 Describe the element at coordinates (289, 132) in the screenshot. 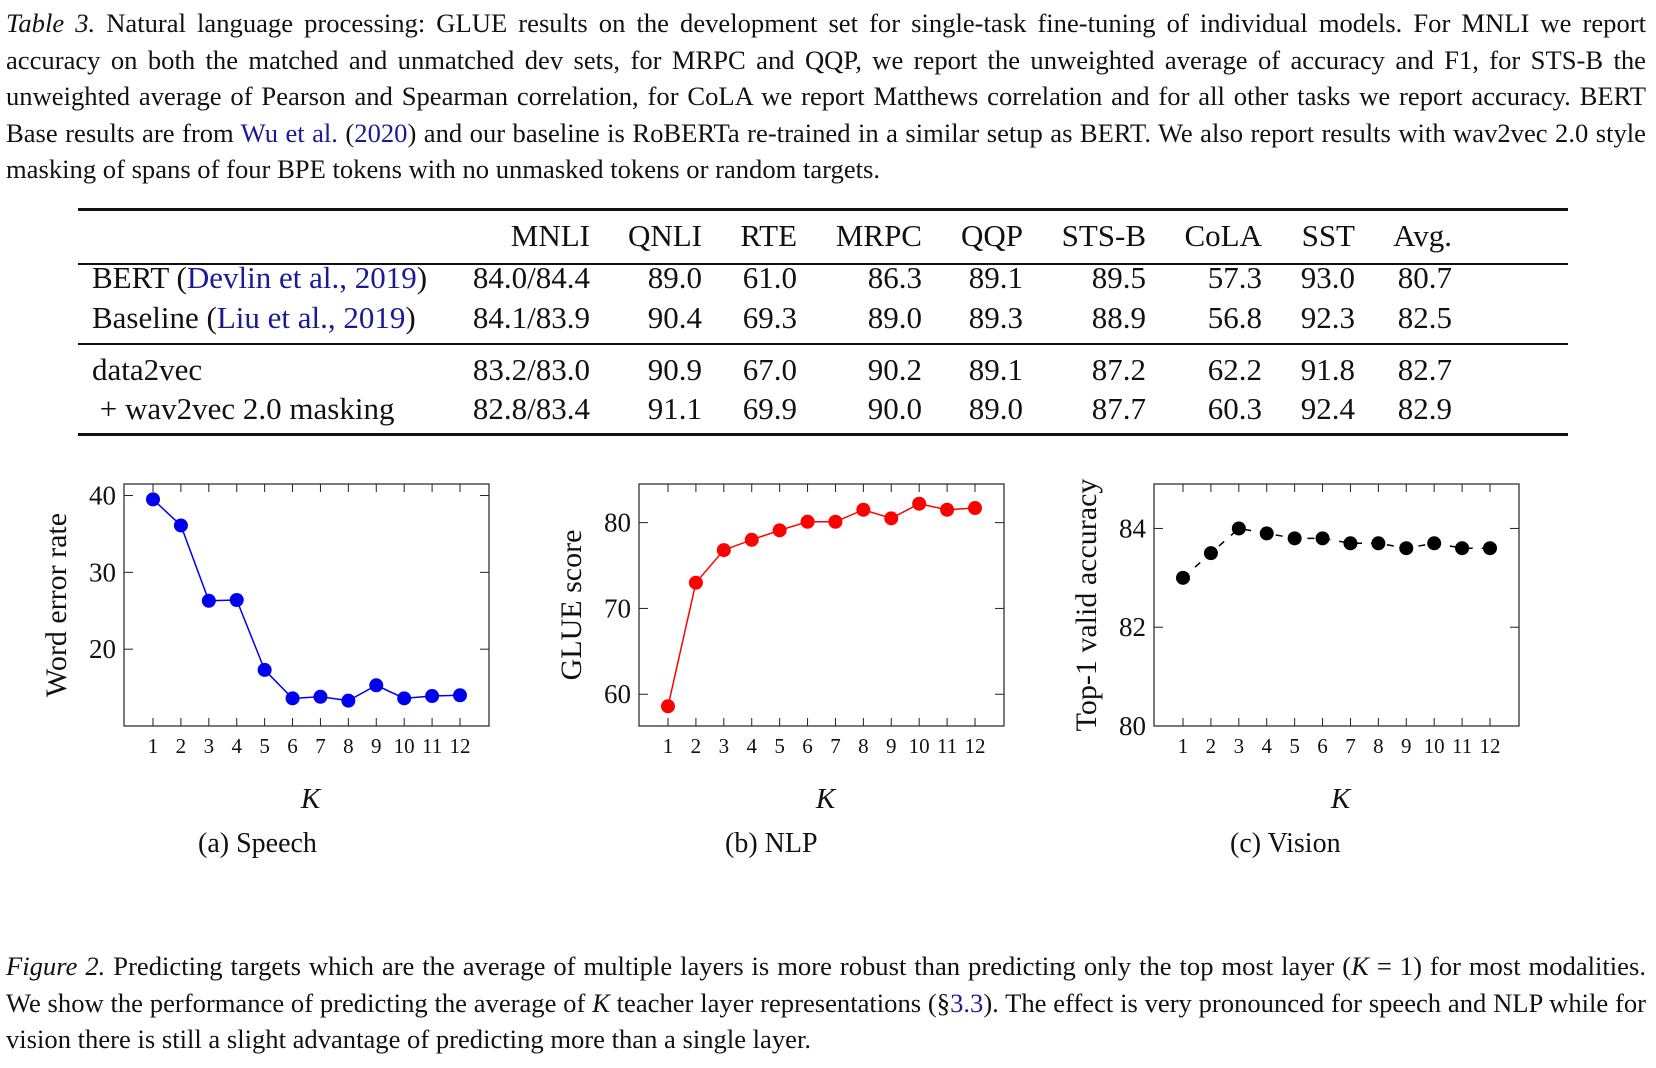

I see `citation-link-wu: Wu et al.` at that location.